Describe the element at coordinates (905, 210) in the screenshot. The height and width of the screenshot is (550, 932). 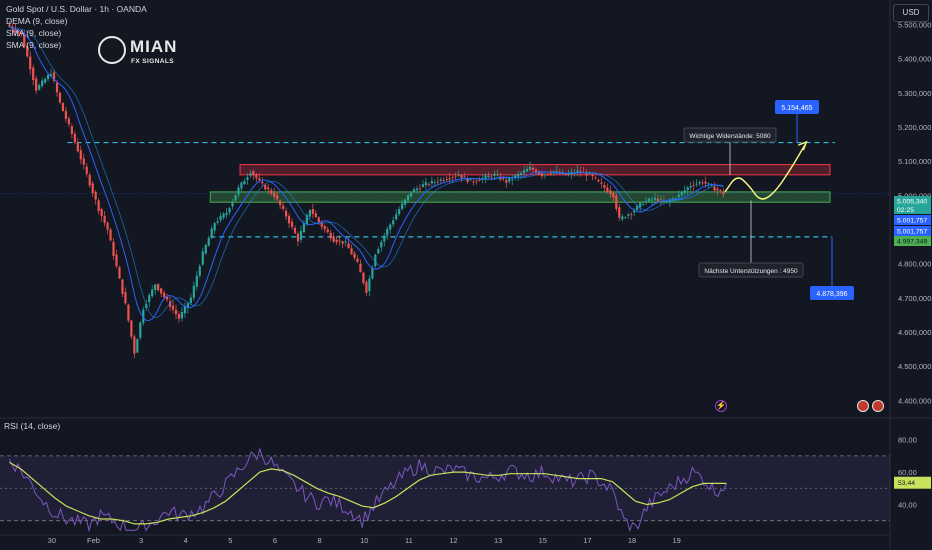
I see `countdown-label: 02:25` at that location.